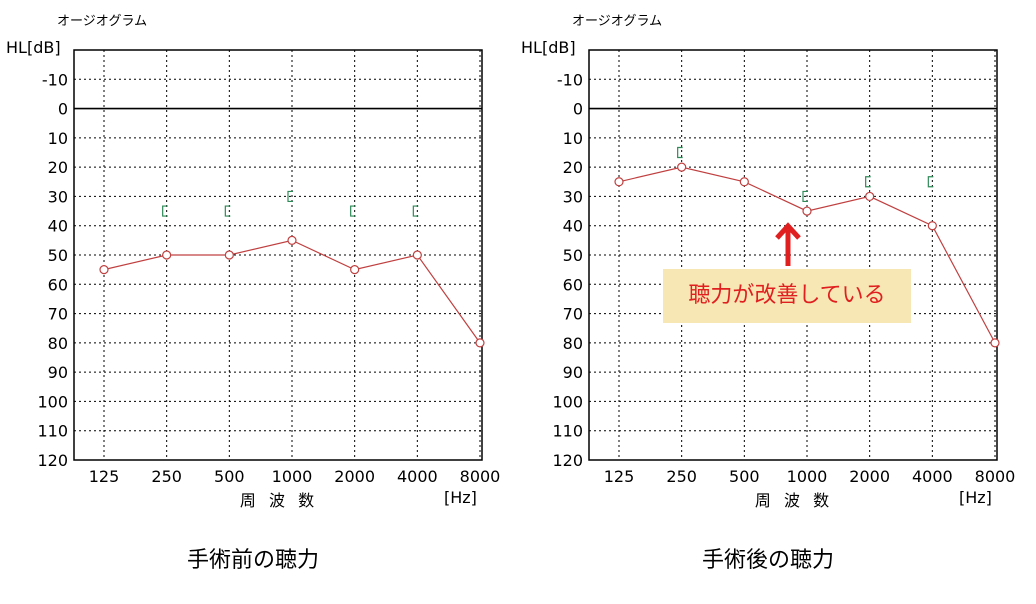  What do you see at coordinates (252, 560) in the screenshot?
I see `caption-before: 手術前の聴力` at bounding box center [252, 560].